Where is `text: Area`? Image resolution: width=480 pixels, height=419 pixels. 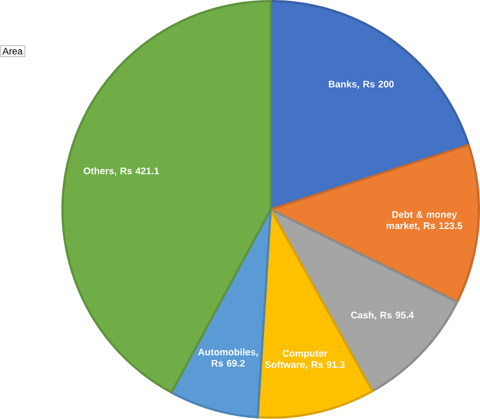 text: Area is located at coordinates (12, 51).